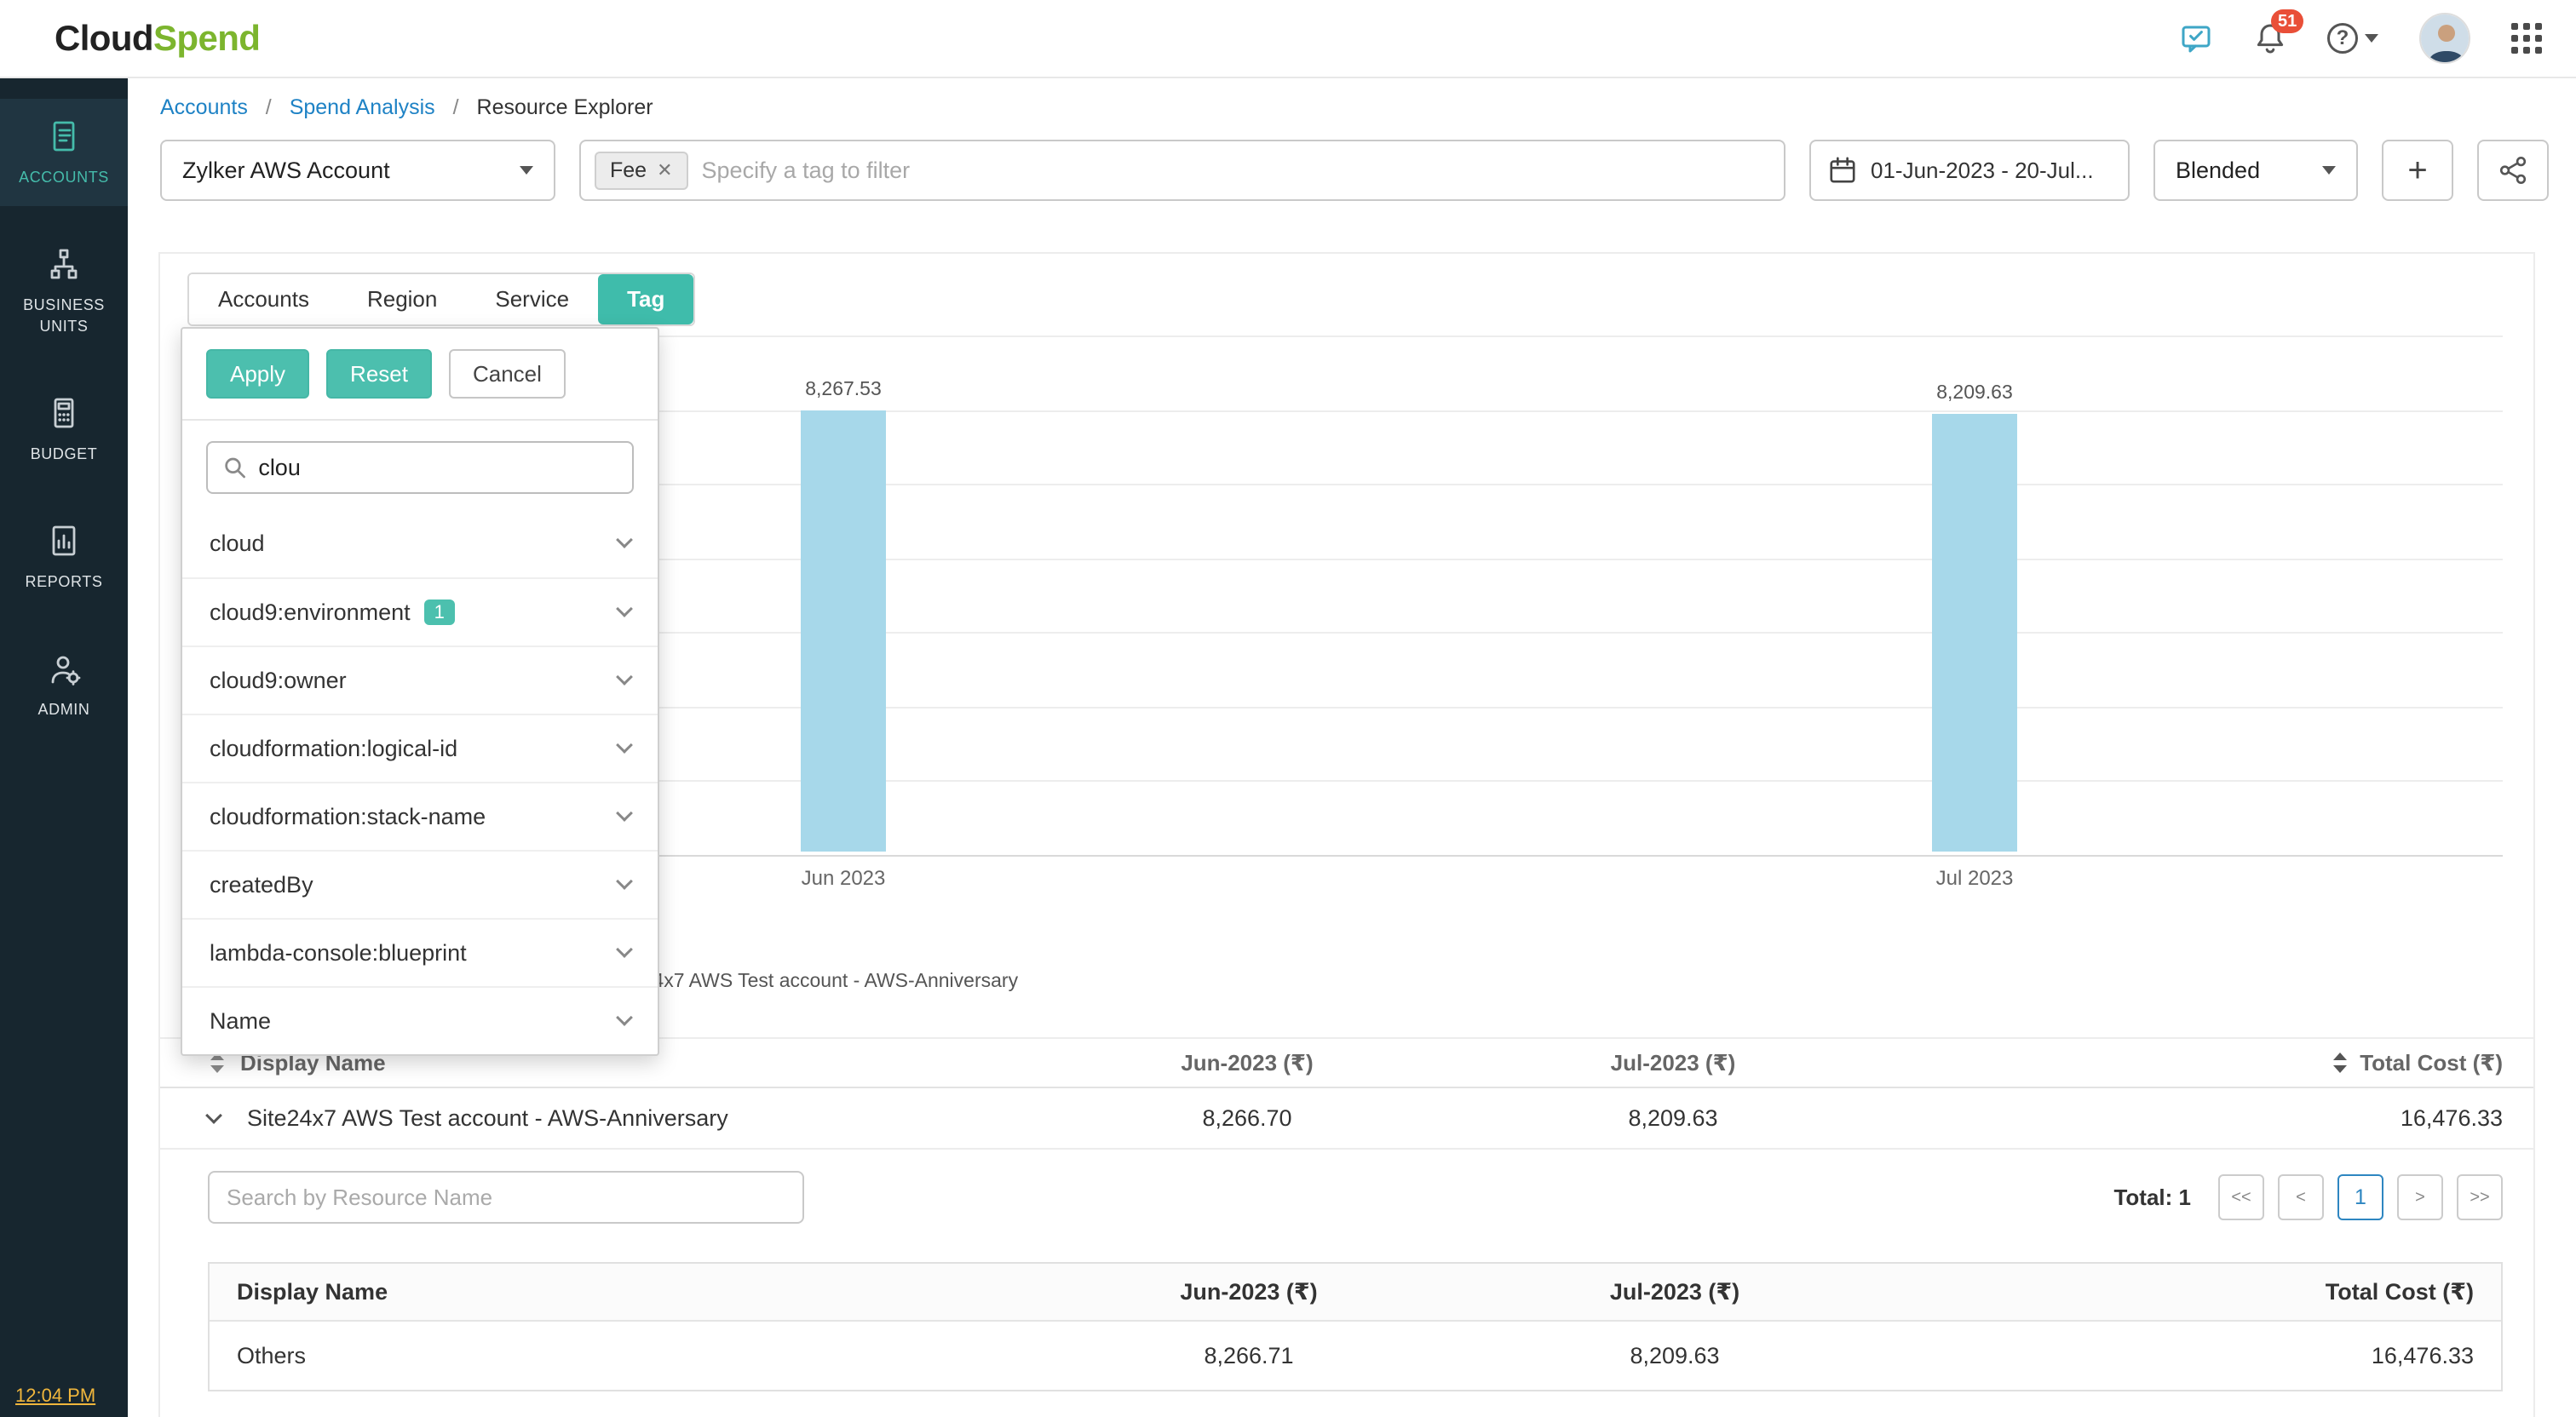  I want to click on calendar-icon, so click(1843, 170).